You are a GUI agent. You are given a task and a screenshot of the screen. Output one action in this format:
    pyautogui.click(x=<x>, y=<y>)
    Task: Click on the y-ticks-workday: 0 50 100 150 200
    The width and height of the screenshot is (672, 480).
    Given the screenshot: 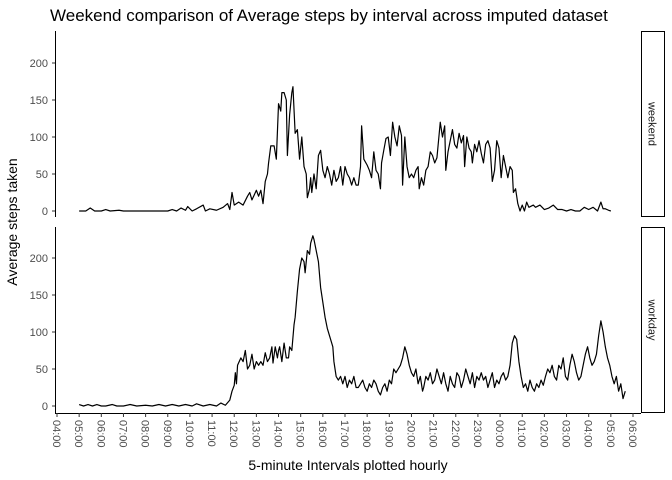 What is the action you would take?
    pyautogui.click(x=42, y=333)
    